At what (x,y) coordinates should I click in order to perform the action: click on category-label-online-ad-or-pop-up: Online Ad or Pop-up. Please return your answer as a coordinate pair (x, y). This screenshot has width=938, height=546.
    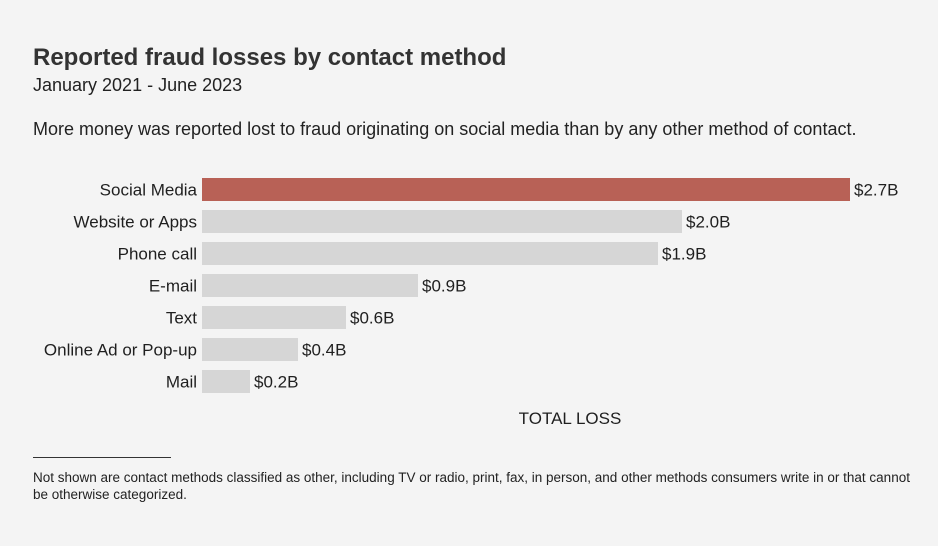
    Looking at the image, I should click on (120, 350).